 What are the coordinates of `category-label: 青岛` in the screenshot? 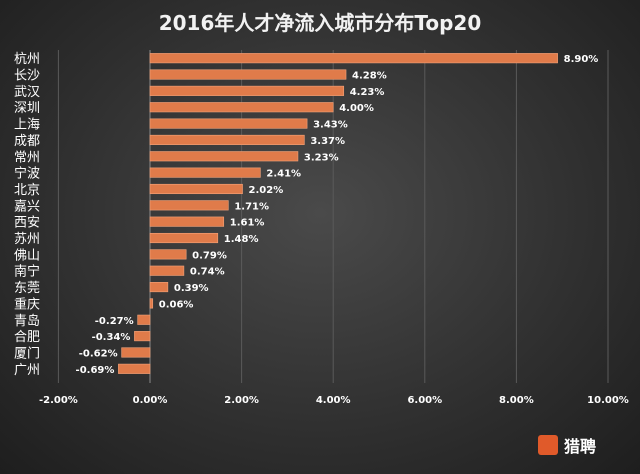 It's located at (27, 321).